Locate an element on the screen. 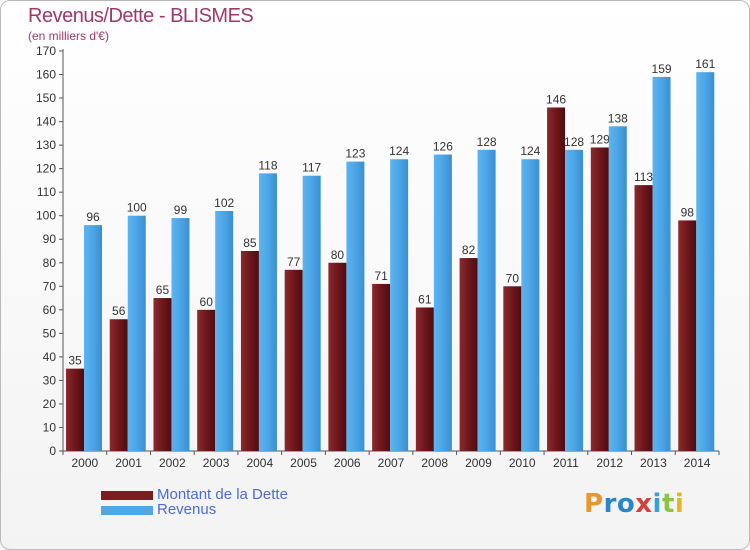 This screenshot has height=550, width=750. legend-label-revenus: Revenus is located at coordinates (187, 509).